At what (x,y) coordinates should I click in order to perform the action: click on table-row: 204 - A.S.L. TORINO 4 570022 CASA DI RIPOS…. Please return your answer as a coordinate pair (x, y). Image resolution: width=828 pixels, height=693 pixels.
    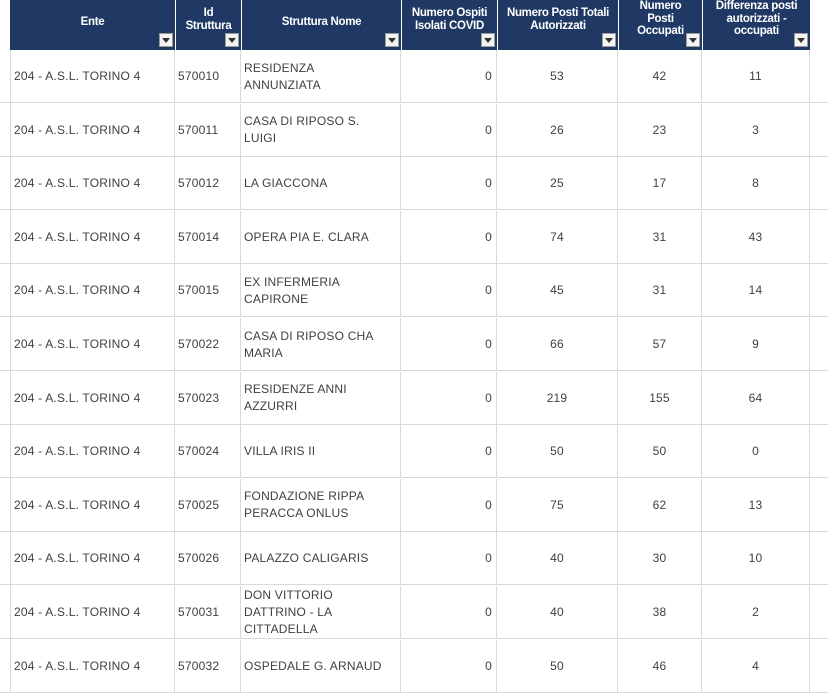
    Looking at the image, I should click on (414, 344).